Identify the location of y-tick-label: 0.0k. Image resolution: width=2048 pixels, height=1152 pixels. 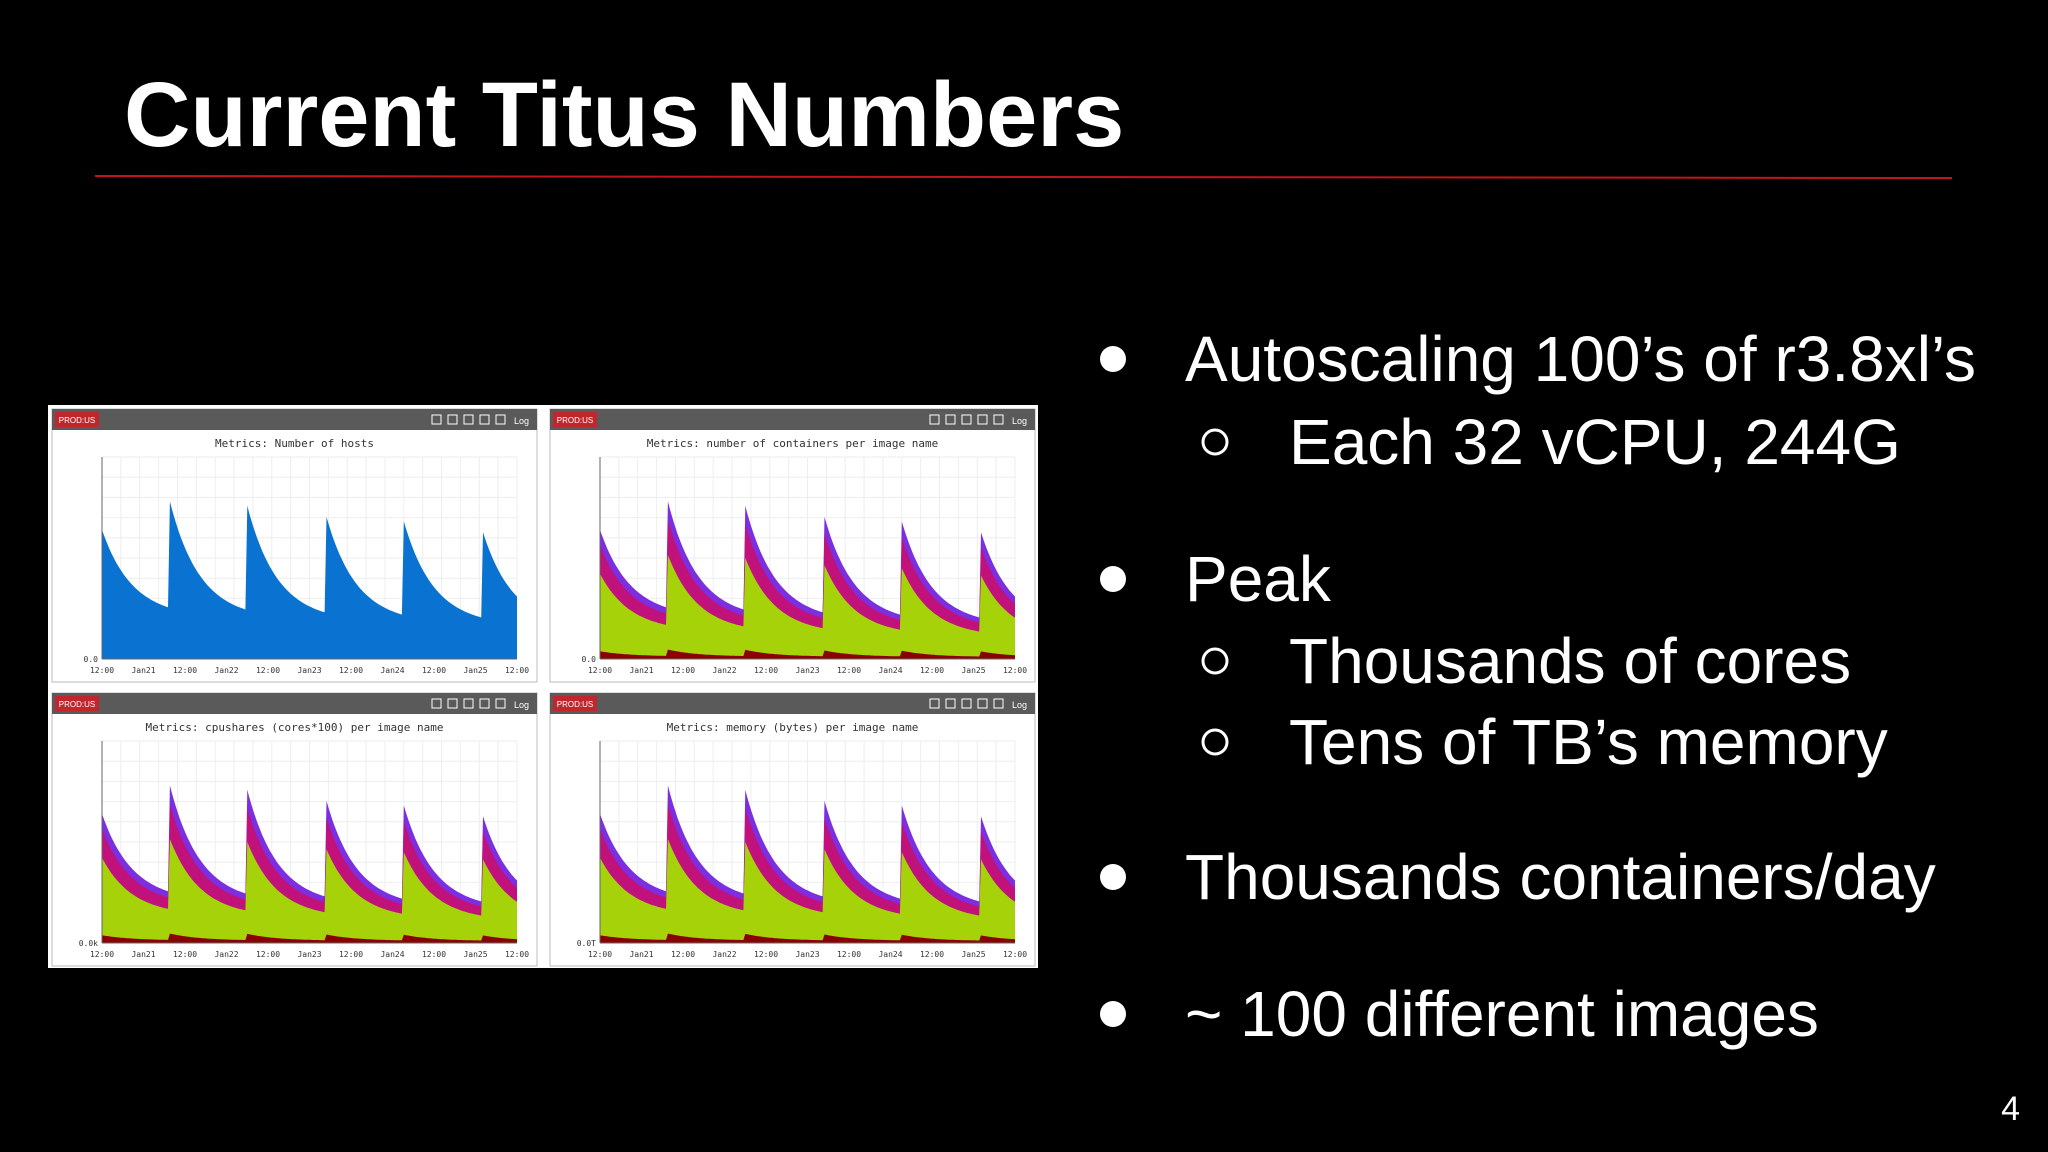
(88, 943).